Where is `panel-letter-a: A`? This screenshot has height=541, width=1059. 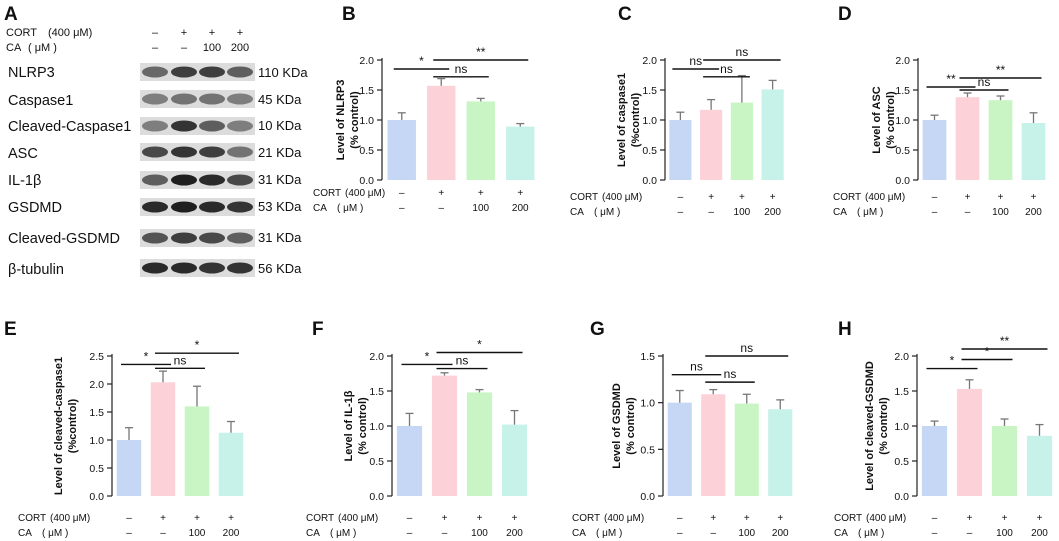
panel-letter-a: A is located at coordinates (11, 14).